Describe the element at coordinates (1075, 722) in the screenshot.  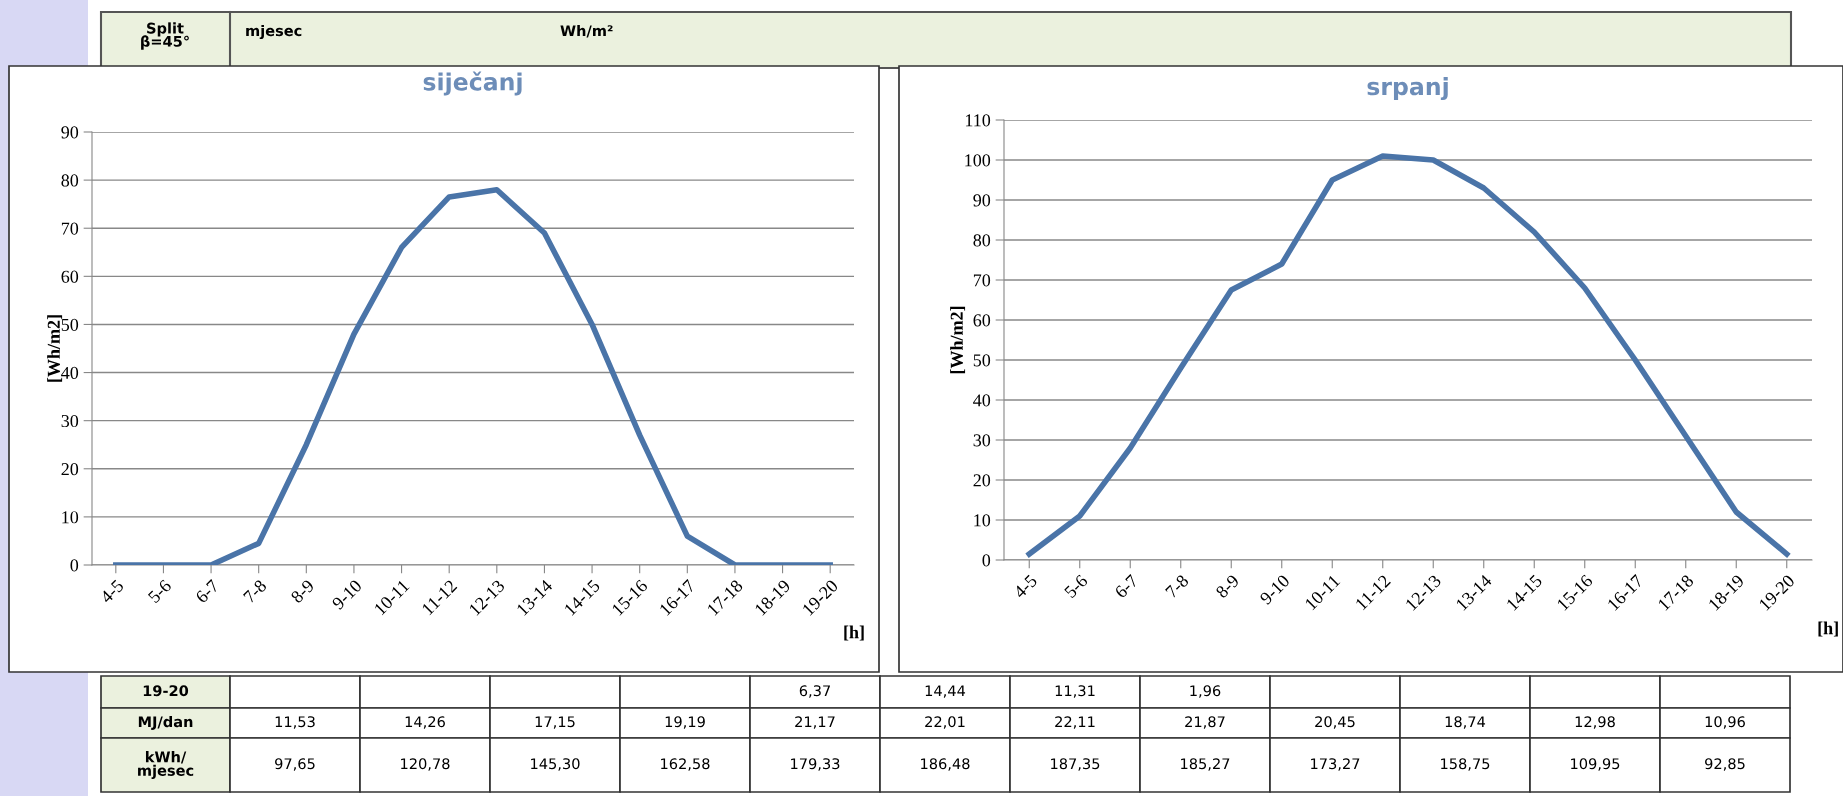
I see `text: 22,11` at that location.